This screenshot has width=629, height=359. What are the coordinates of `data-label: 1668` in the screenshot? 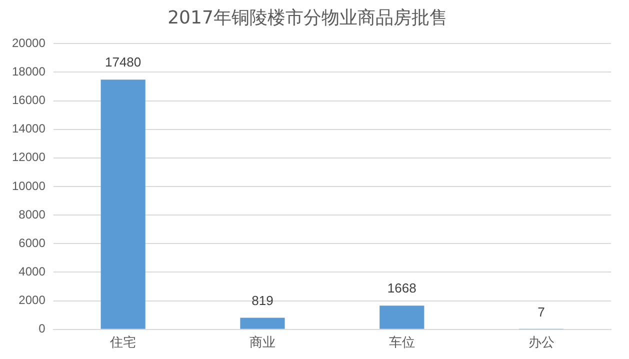 It's located at (401, 288).